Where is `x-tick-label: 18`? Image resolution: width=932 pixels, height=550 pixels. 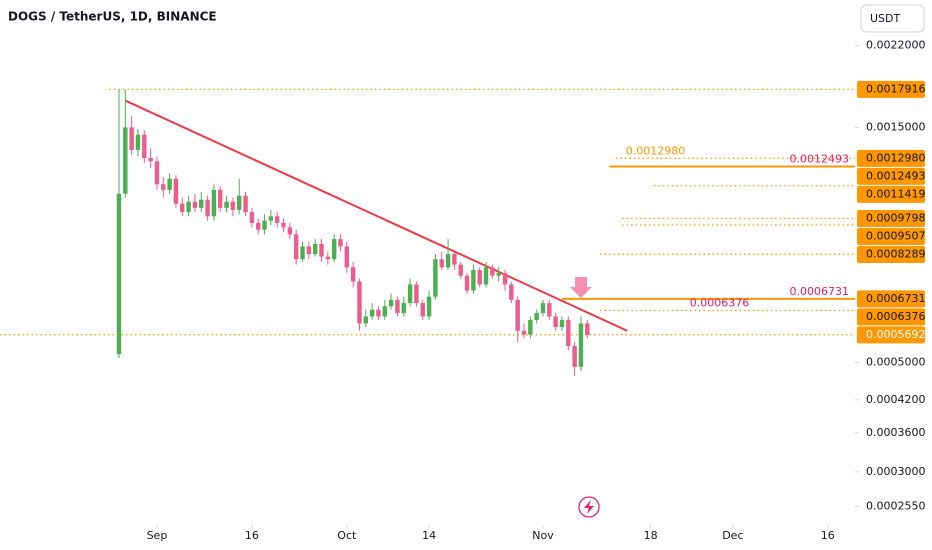 x-tick-label: 18 is located at coordinates (651, 535).